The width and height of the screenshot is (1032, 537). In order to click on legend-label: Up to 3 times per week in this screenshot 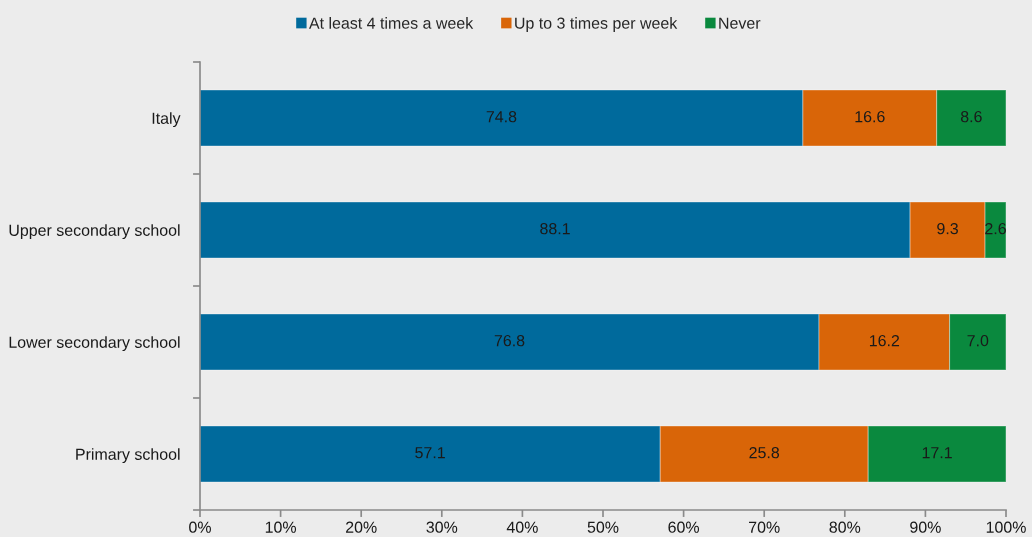, I will do `click(596, 24)`.